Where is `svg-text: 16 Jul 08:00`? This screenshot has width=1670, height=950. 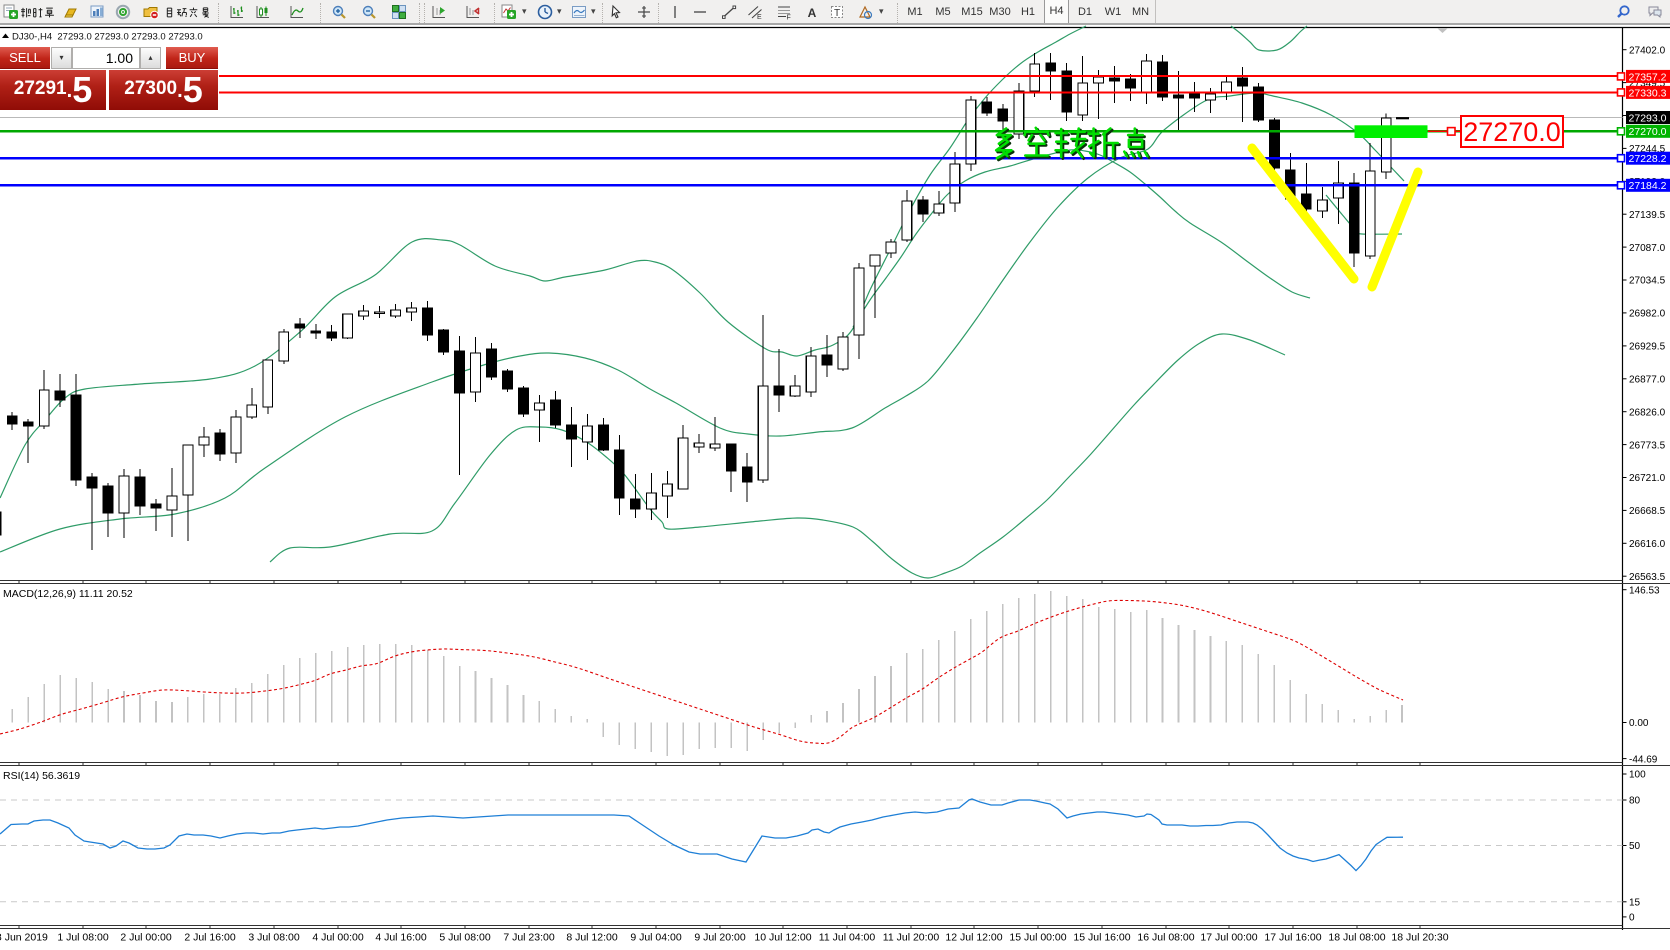
svg-text: 16 Jul 08:00 is located at coordinates (1165, 938).